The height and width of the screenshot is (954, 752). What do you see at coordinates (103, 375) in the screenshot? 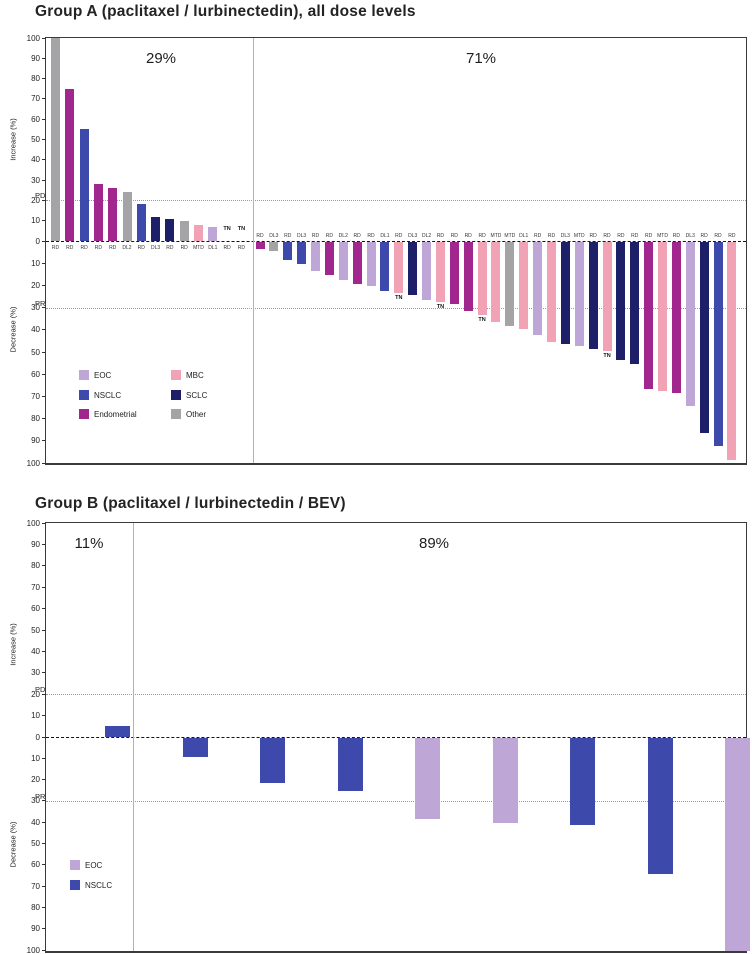
I see `legend-label: EOC` at bounding box center [103, 375].